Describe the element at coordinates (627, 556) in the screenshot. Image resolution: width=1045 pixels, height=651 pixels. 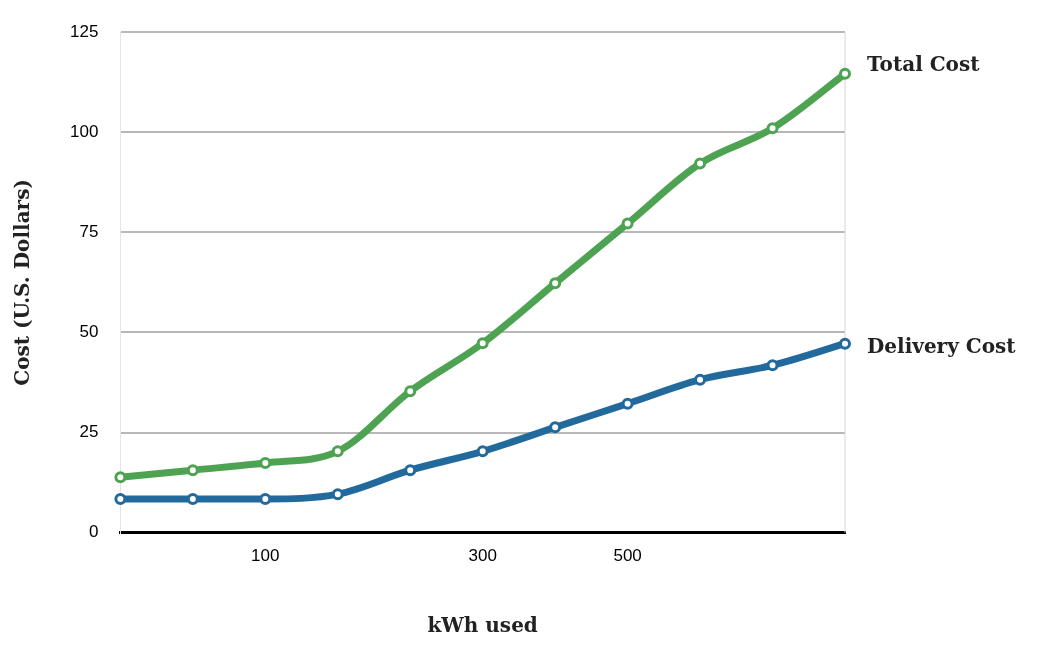
I see `x-tick-label: 500` at that location.